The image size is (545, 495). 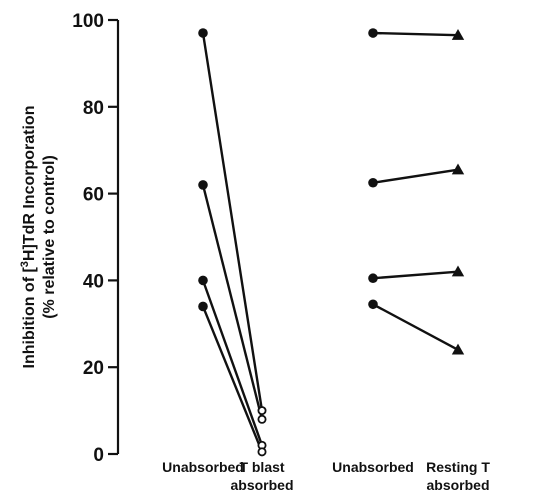 I want to click on x-category-label-0: Unabsorbed, so click(x=203, y=467).